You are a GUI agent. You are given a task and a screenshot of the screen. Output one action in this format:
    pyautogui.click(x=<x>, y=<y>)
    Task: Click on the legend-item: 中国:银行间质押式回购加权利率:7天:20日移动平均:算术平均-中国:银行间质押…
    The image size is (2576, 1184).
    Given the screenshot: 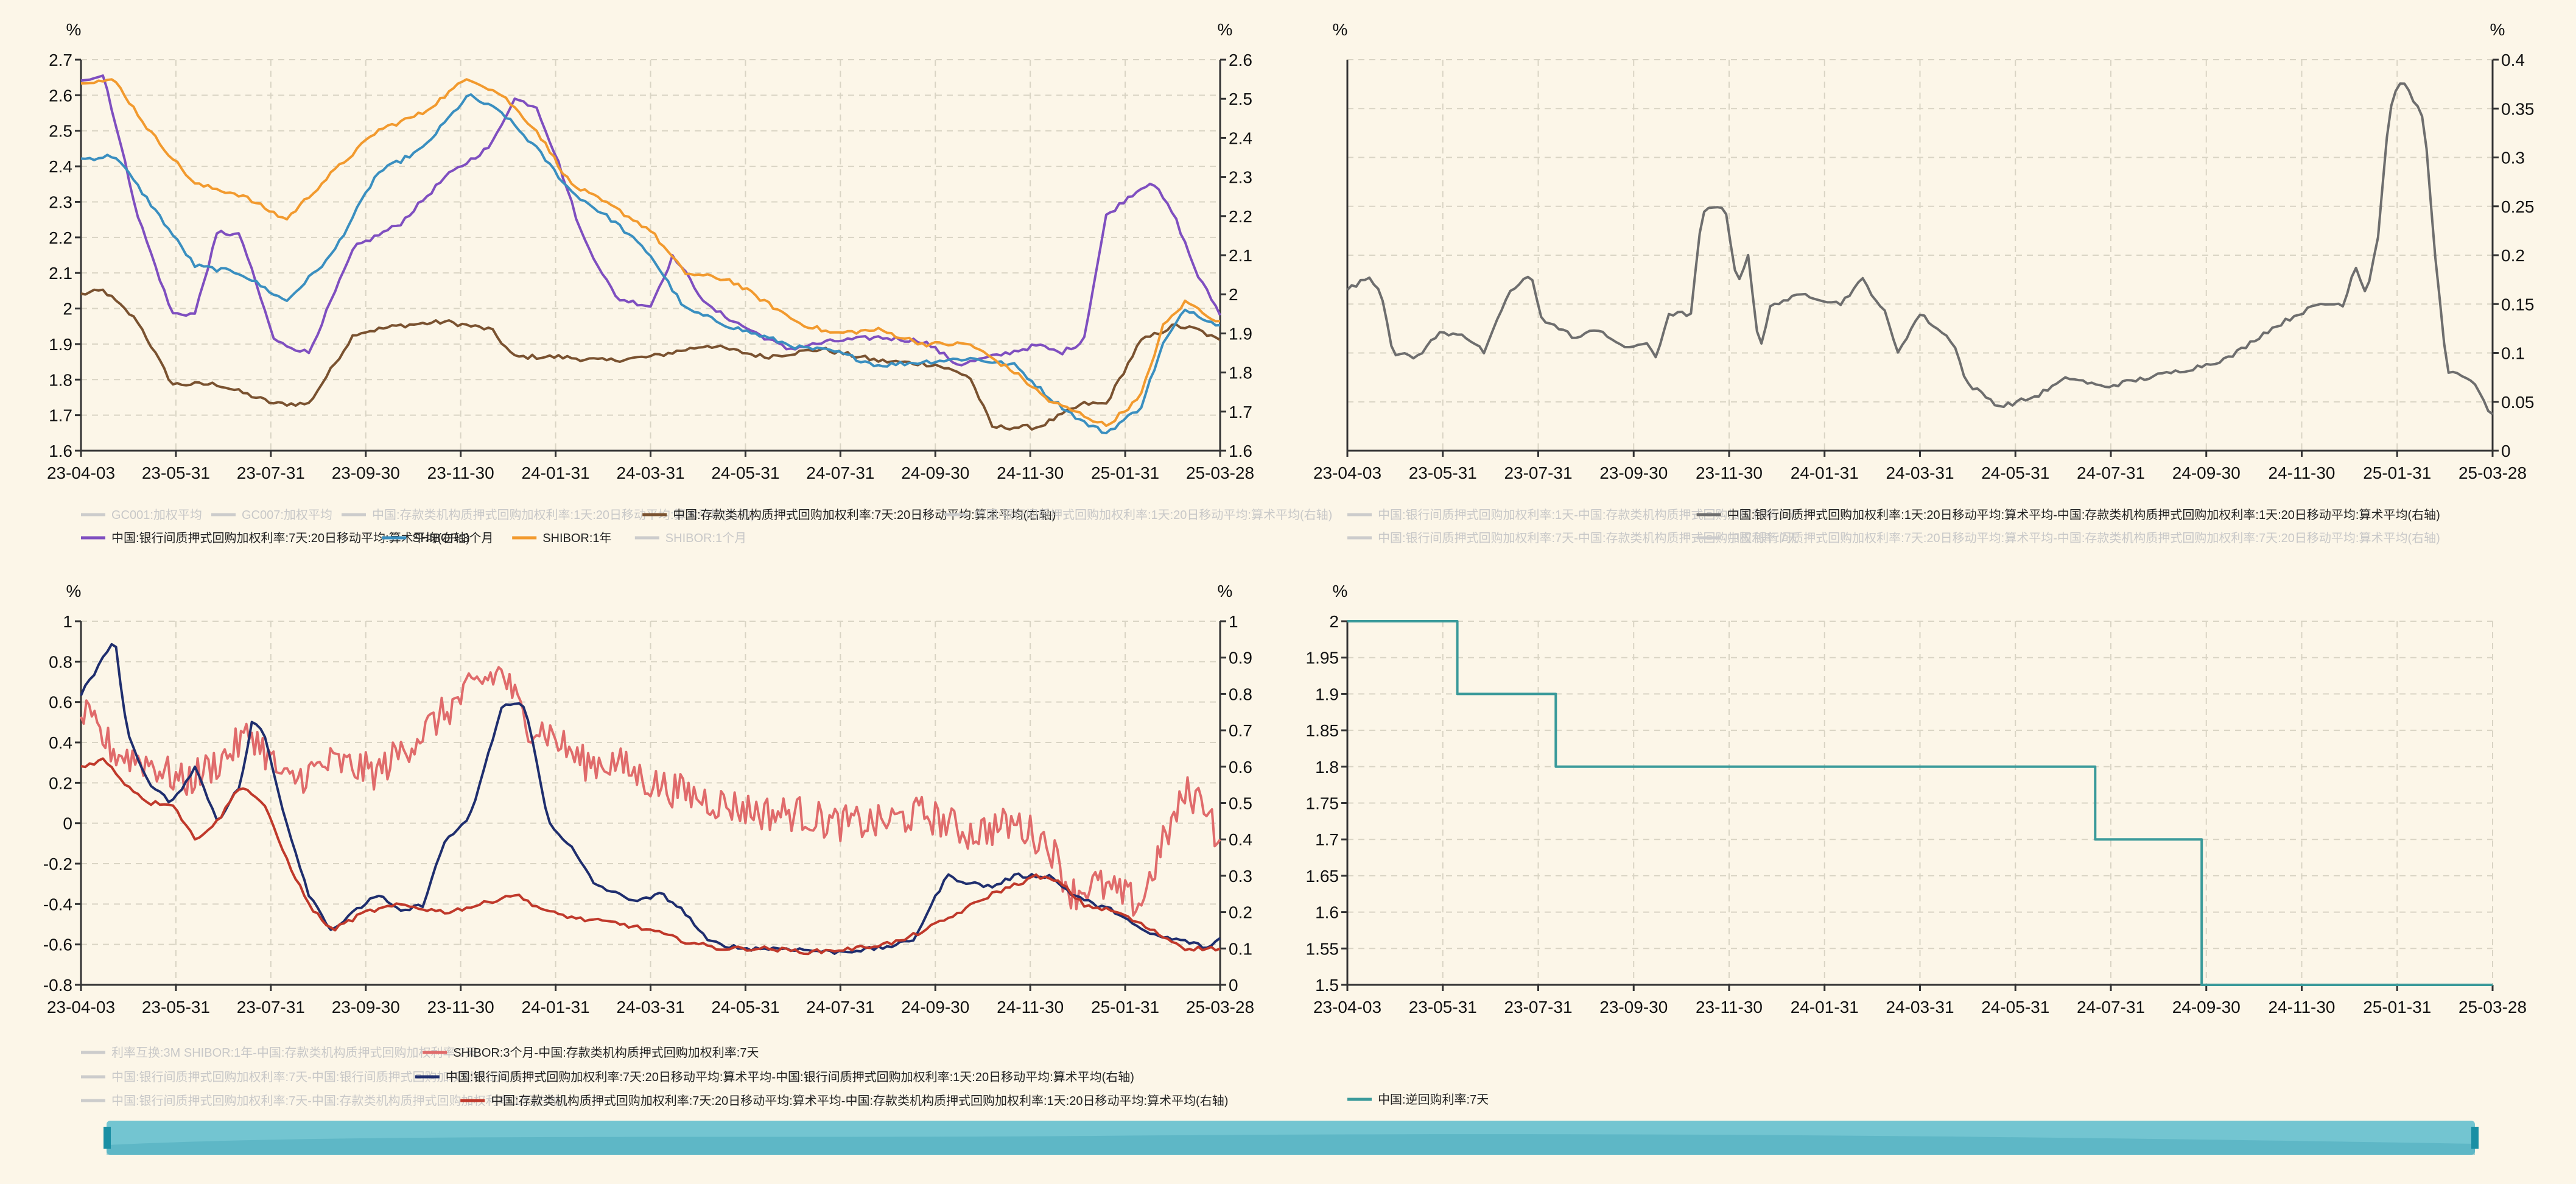 What is the action you would take?
    pyautogui.click(x=774, y=1077)
    